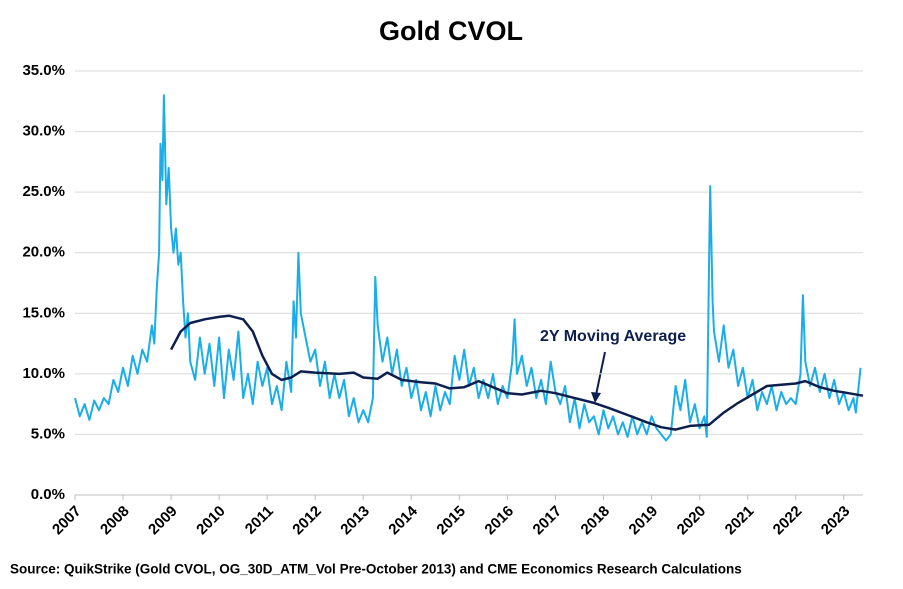  What do you see at coordinates (43, 252) in the screenshot?
I see `y-tick-label: 20.0%` at bounding box center [43, 252].